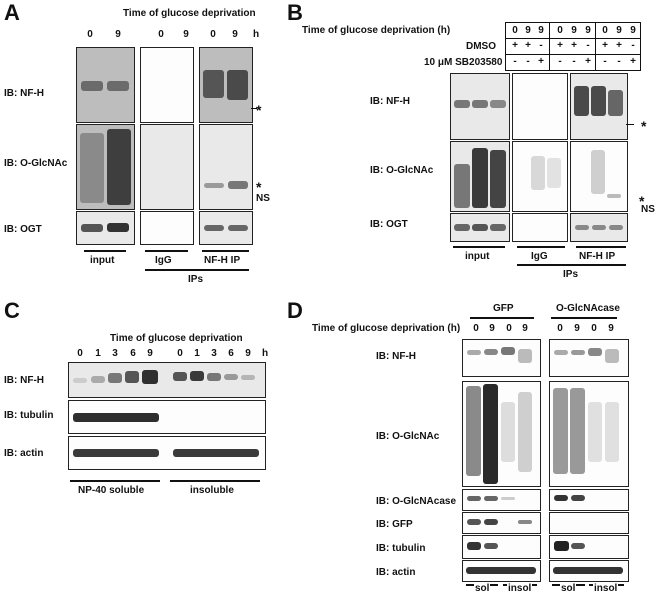  What do you see at coordinates (256, 34) in the screenshot?
I see `panel-a-unit: h` at bounding box center [256, 34].